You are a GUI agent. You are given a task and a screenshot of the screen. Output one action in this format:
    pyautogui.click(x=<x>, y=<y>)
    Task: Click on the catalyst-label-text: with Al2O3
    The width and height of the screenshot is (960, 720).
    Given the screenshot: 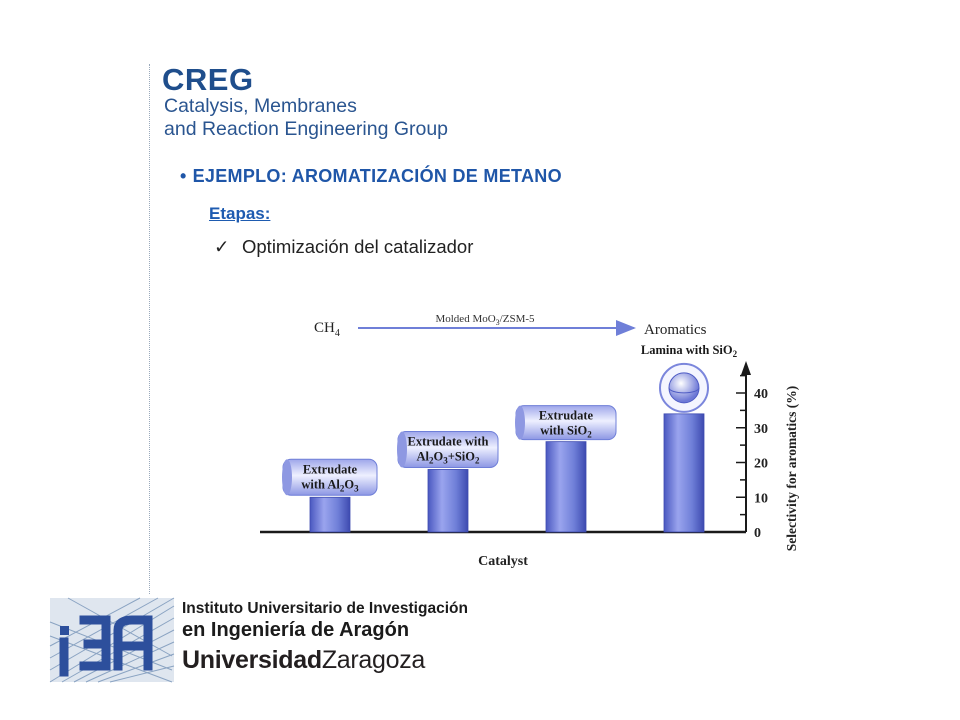 What is the action you would take?
    pyautogui.click(x=330, y=485)
    